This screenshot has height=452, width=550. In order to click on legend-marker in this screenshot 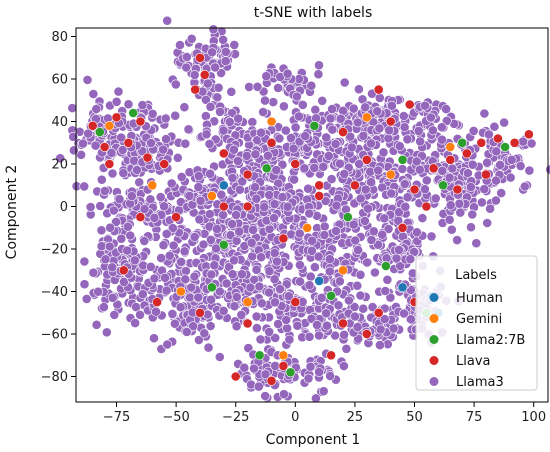, I will do `click(434, 360)`.